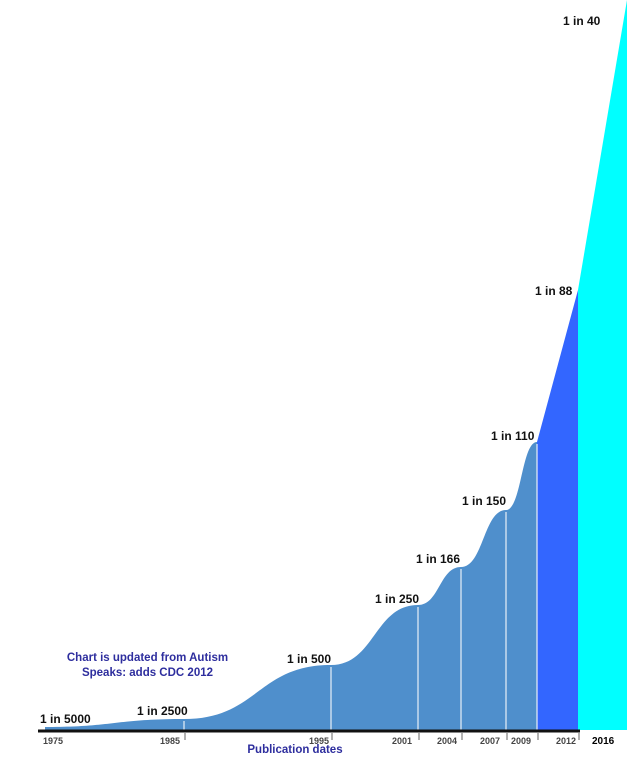 This screenshot has width=627, height=762. What do you see at coordinates (582, 21) in the screenshot?
I see `data-label: 1 in 40` at bounding box center [582, 21].